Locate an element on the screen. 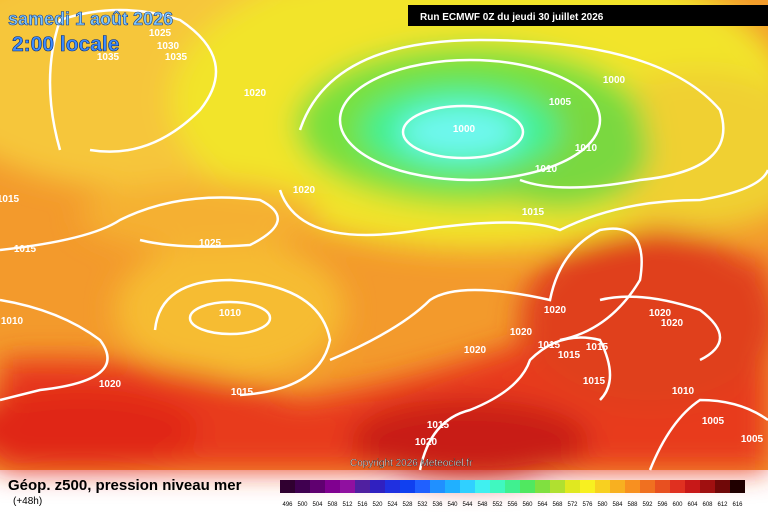  isobar-label: 1030 is located at coordinates (168, 46).